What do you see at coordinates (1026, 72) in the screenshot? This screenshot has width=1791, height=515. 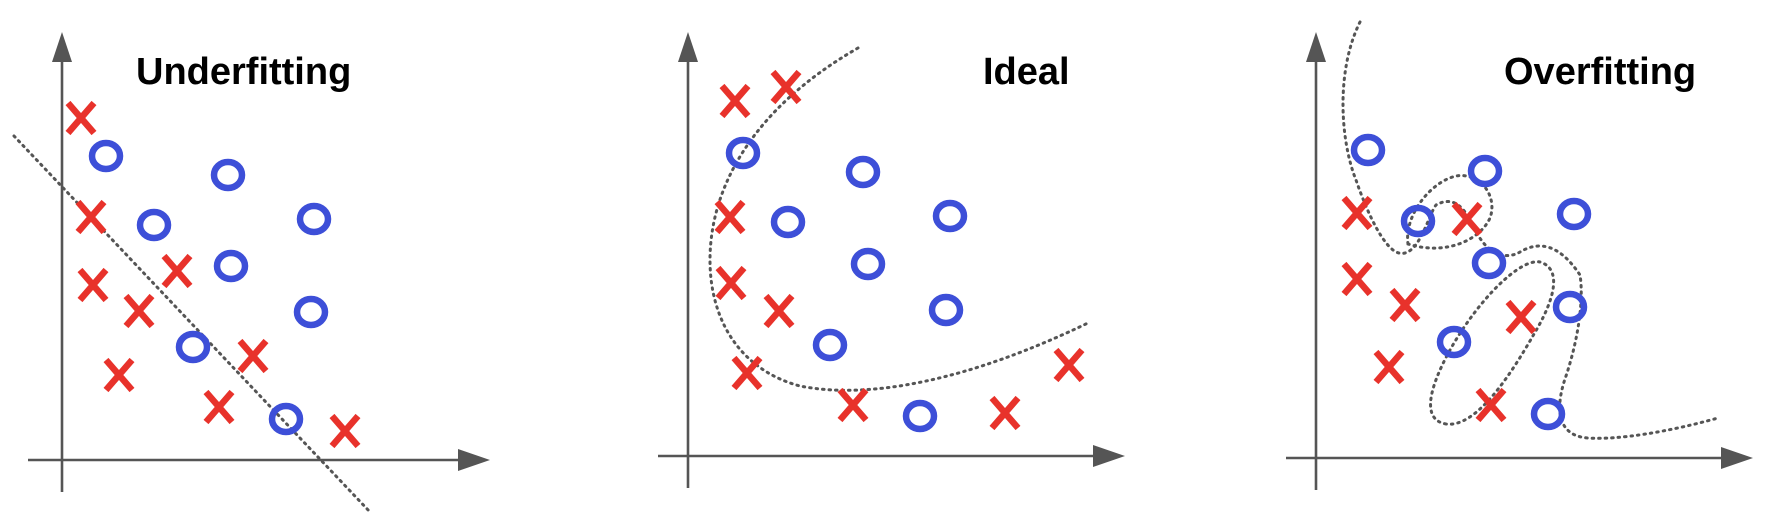 I see `panel-title: Ideal` at bounding box center [1026, 72].